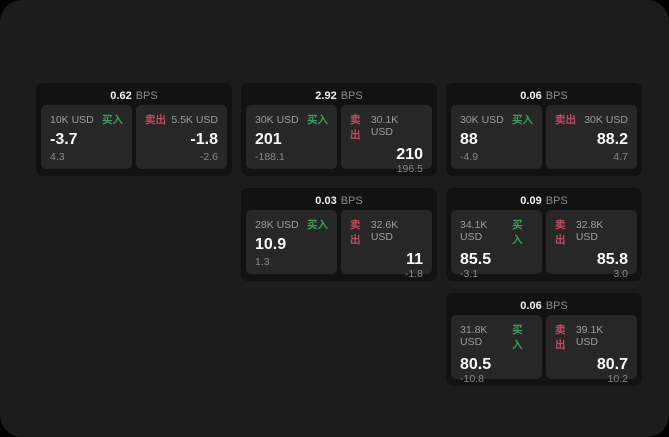  What do you see at coordinates (591, 137) in the screenshot?
I see `sell-panel: 卖出 30K USD 88.2 4.7` at bounding box center [591, 137].